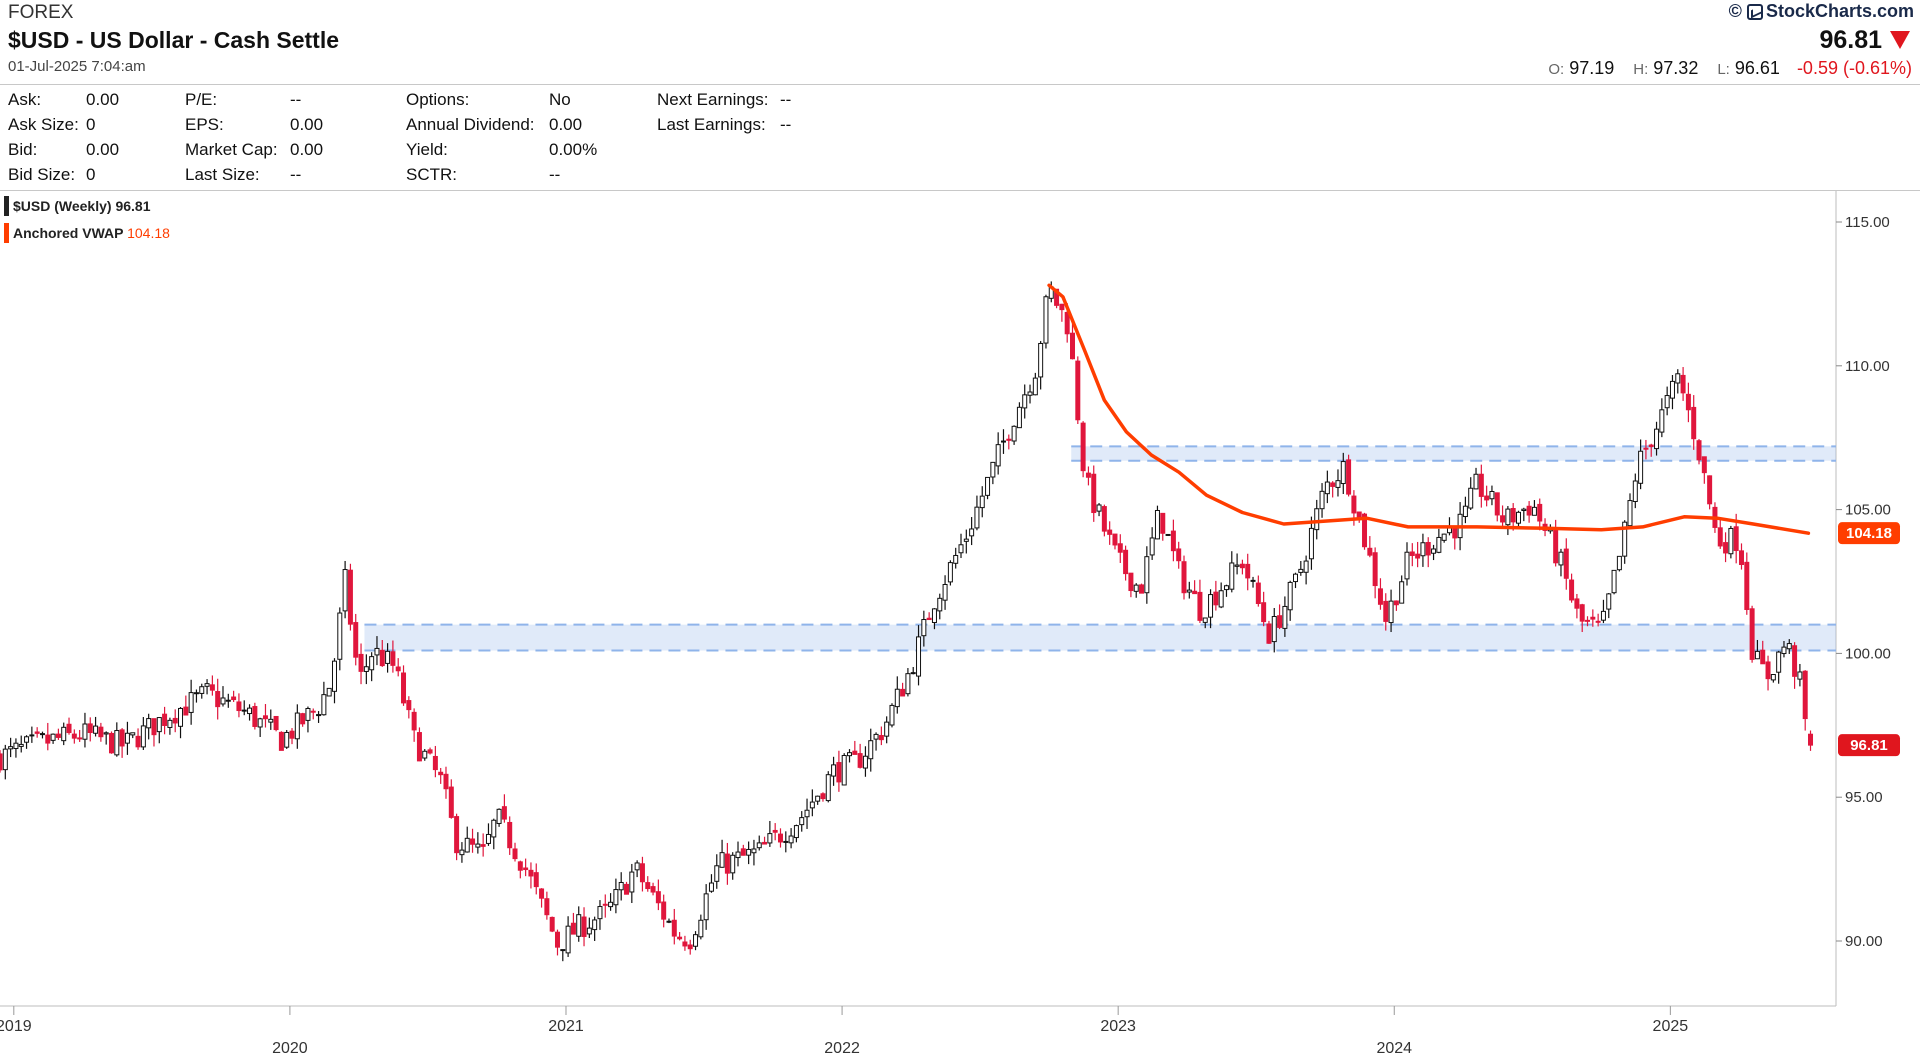 Image resolution: width=1920 pixels, height=1063 pixels. What do you see at coordinates (1641, 69) in the screenshot?
I see `high-label: H:` at bounding box center [1641, 69].